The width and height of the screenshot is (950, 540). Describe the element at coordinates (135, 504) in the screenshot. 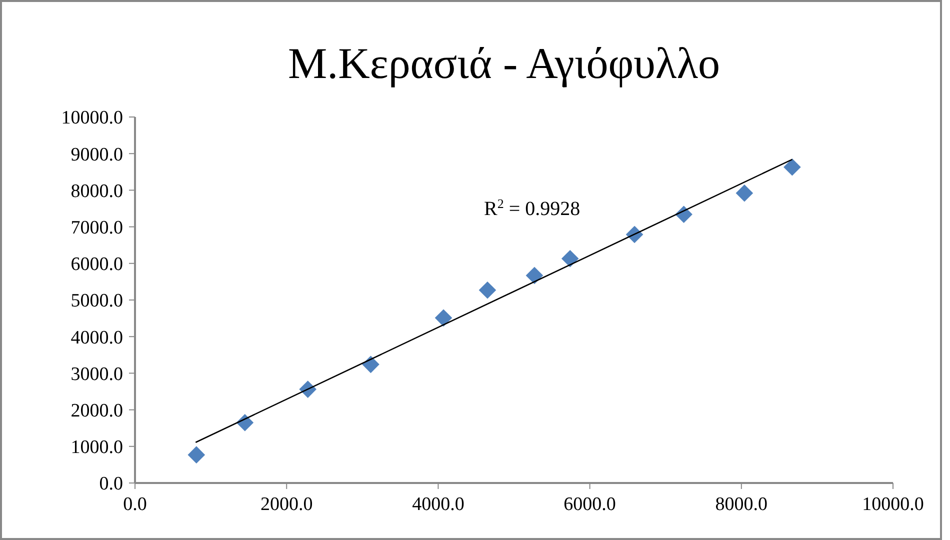

I see `x-tick-label: 0.0` at that location.